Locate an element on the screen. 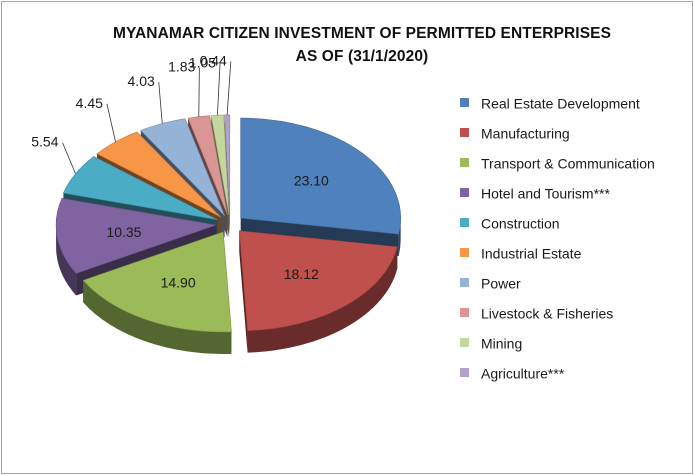 The height and width of the screenshot is (475, 694). legend-swatch-agriculture is located at coordinates (464, 372).